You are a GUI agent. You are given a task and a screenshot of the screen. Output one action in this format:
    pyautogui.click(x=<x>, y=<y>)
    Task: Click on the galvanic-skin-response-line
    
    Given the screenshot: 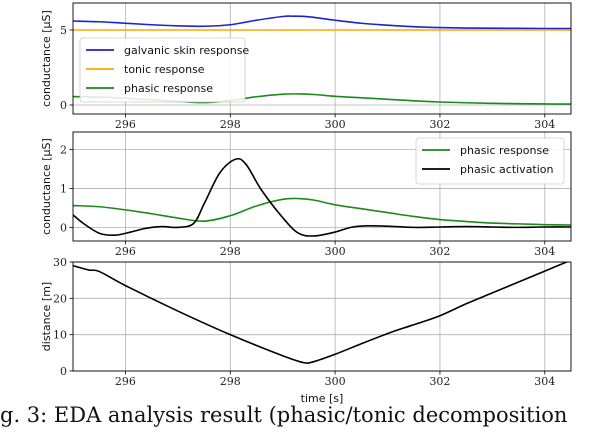 What is the action you would take?
    pyautogui.click(x=322, y=22)
    